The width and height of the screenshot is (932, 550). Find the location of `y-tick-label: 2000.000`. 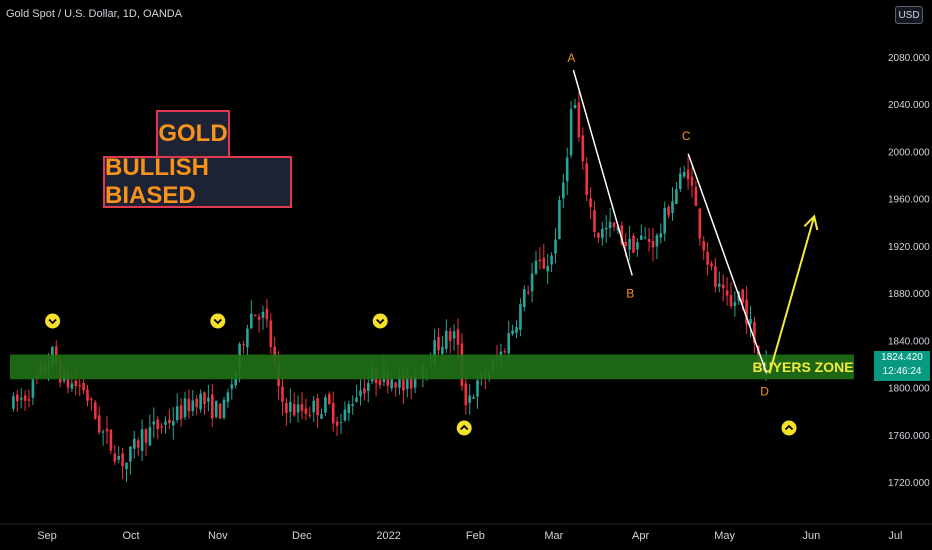

y-tick-label: 2000.000 is located at coordinates (909, 152).